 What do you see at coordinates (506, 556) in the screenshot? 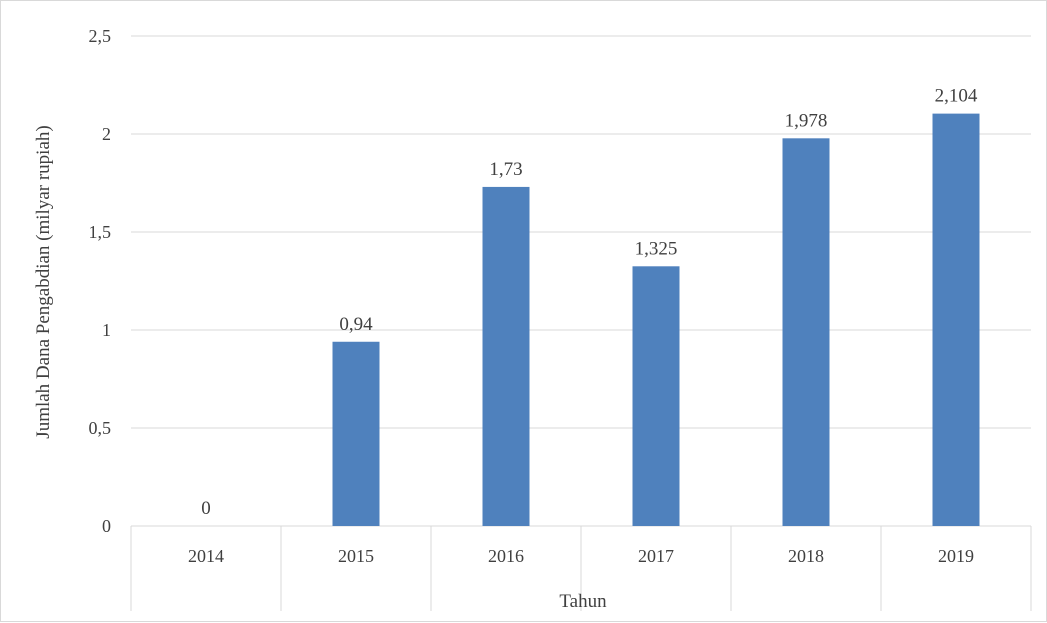
I see `x-tick-label: 2016` at bounding box center [506, 556].